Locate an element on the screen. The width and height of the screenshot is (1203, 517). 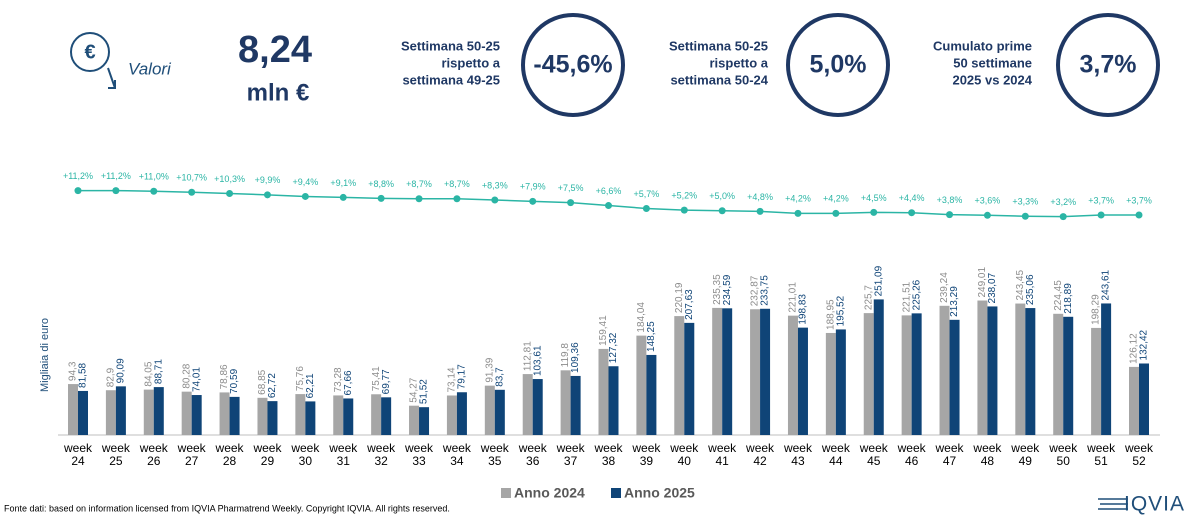
value-label: 94,3 is located at coordinates (73, 371).